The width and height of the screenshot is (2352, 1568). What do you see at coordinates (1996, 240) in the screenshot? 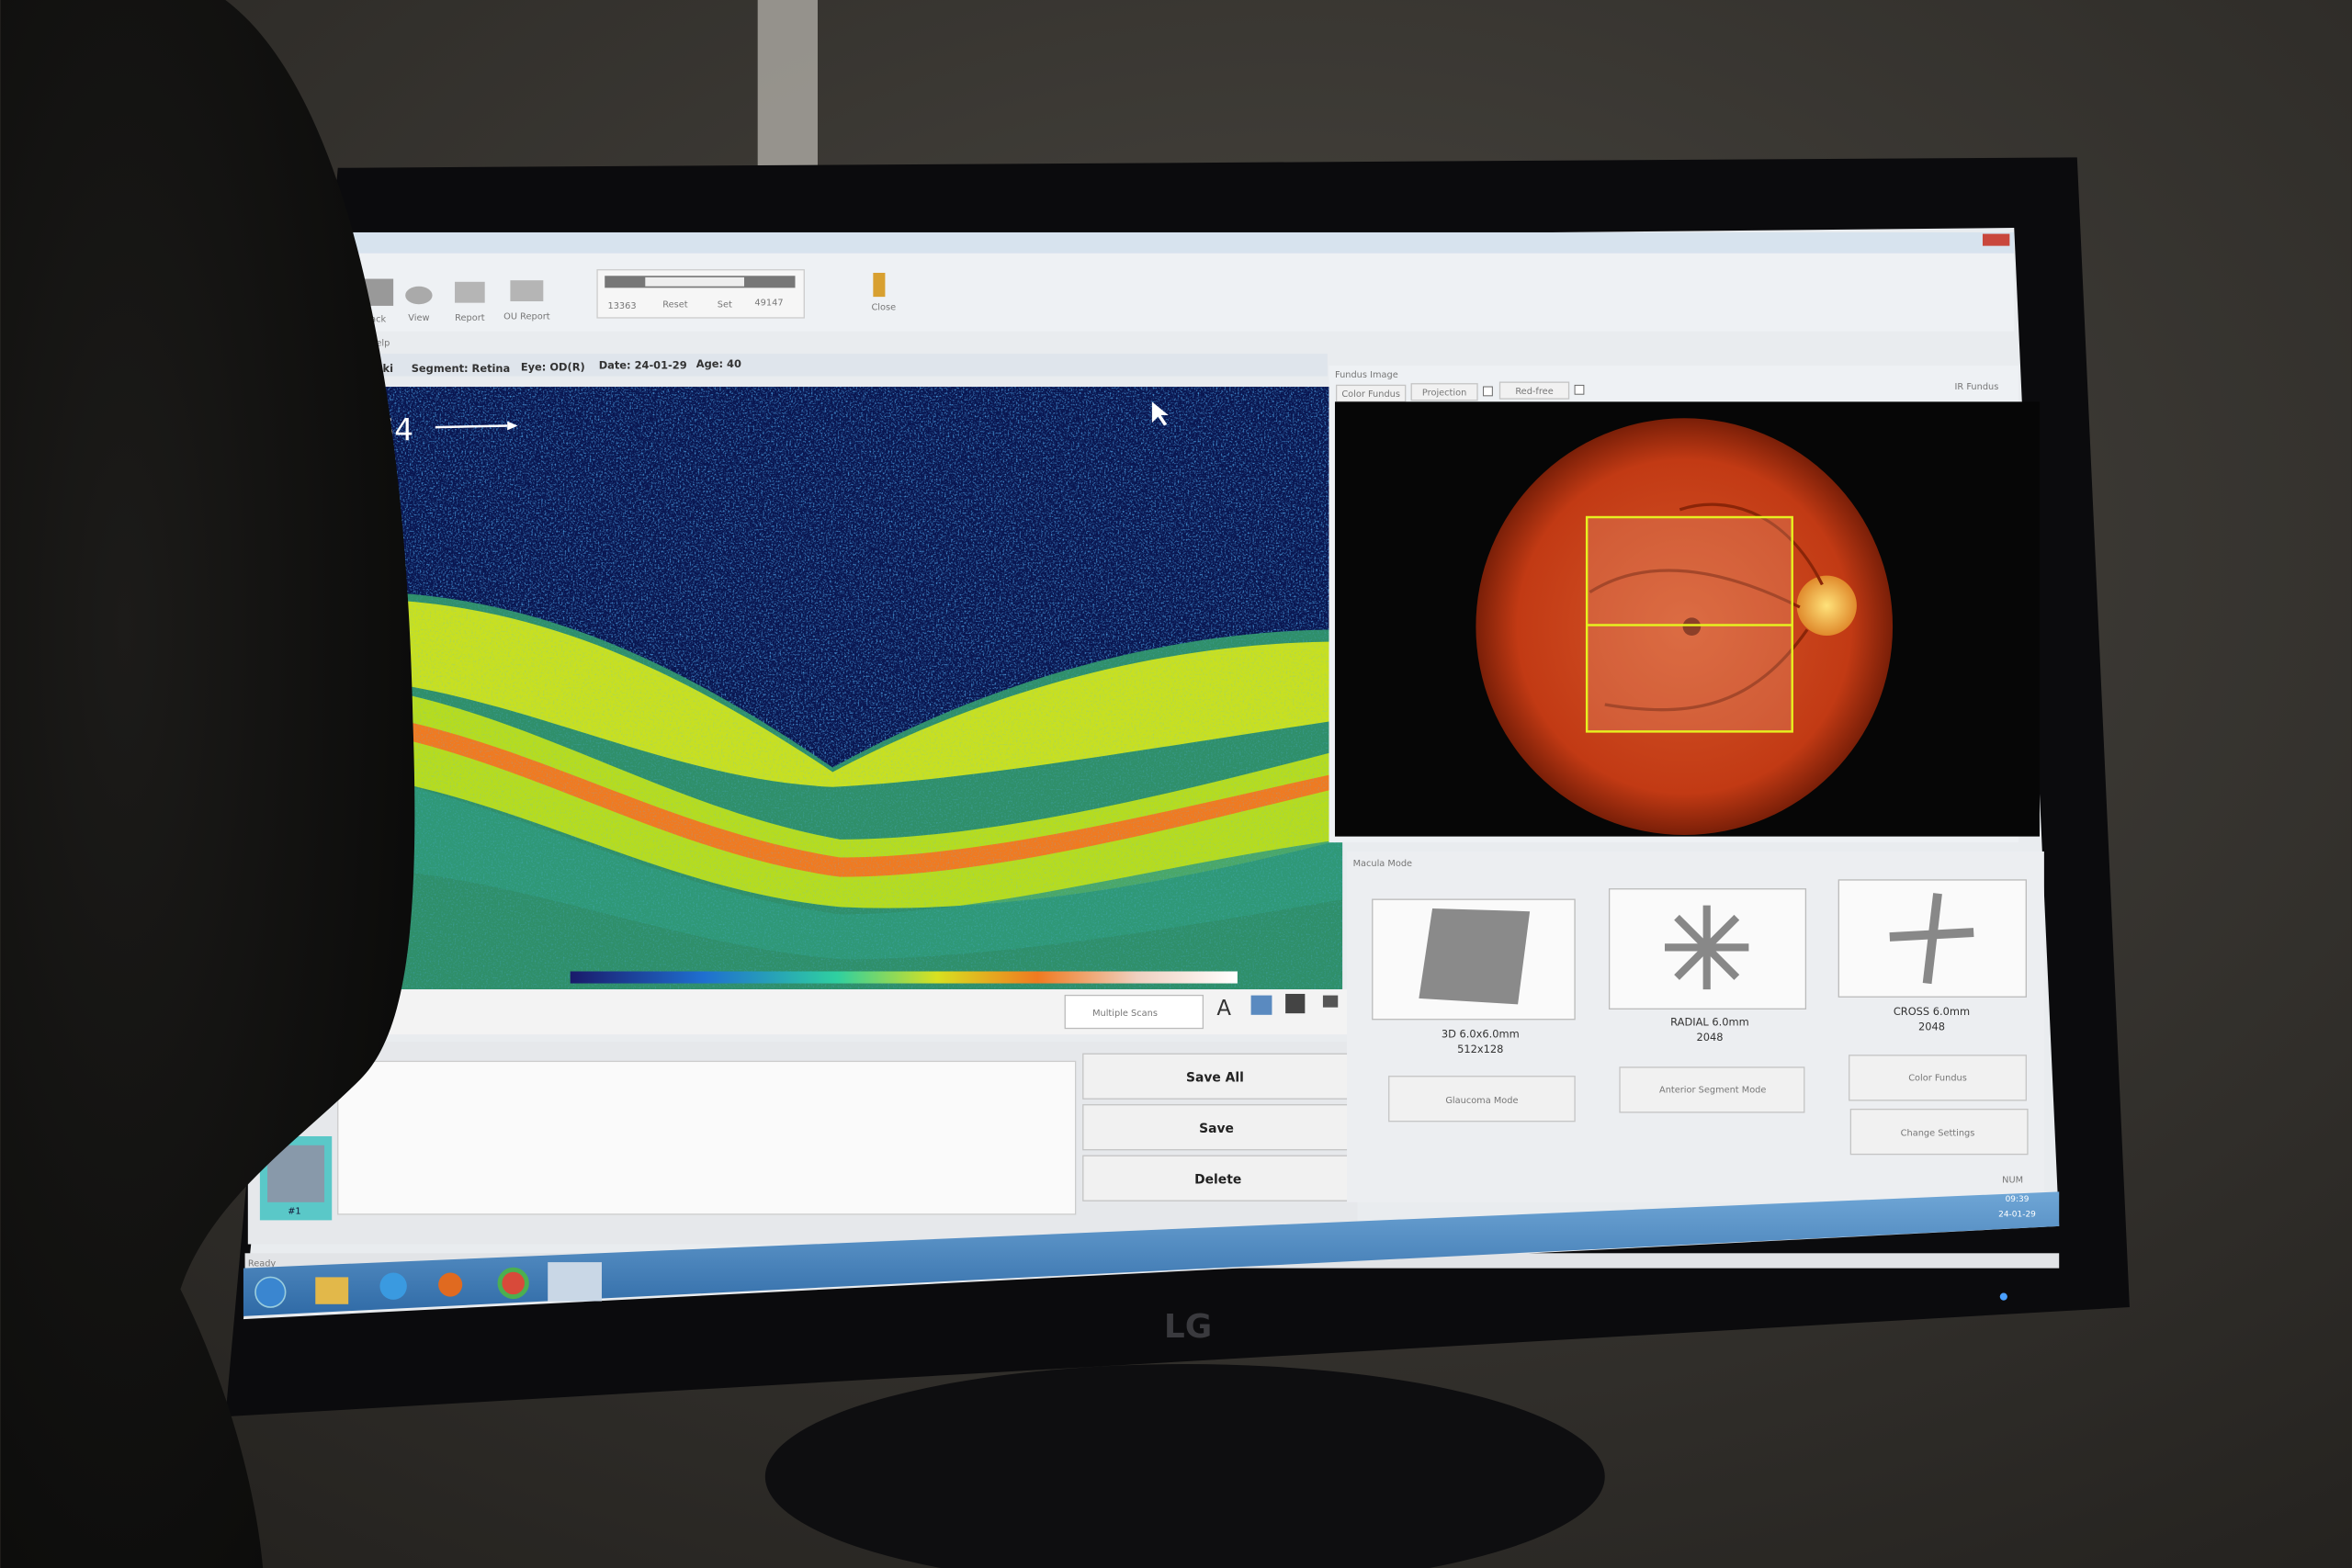
I see `close-window` at bounding box center [1996, 240].